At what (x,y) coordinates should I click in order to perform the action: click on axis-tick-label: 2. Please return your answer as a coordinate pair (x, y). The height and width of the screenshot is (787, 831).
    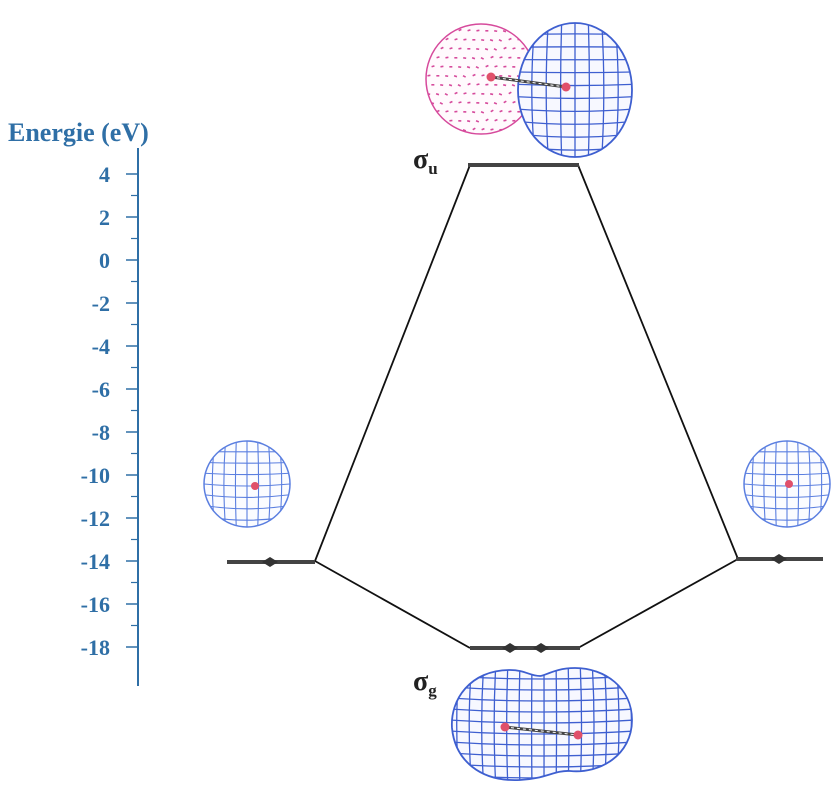
    Looking at the image, I should click on (104, 217).